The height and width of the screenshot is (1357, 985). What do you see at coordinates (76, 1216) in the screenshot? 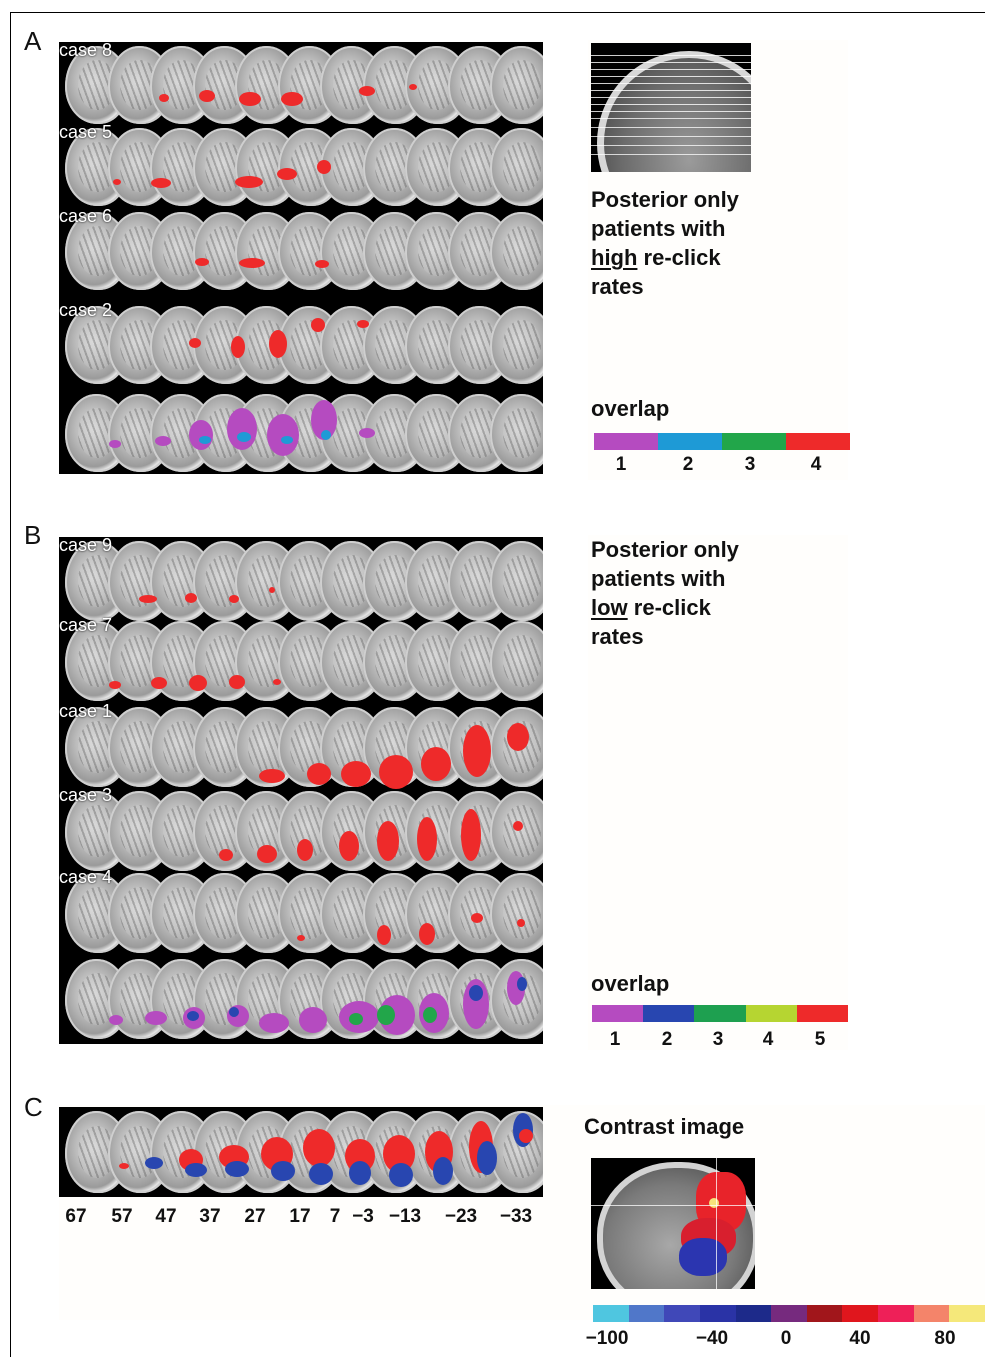
I see `tick-label: 67` at bounding box center [76, 1216].